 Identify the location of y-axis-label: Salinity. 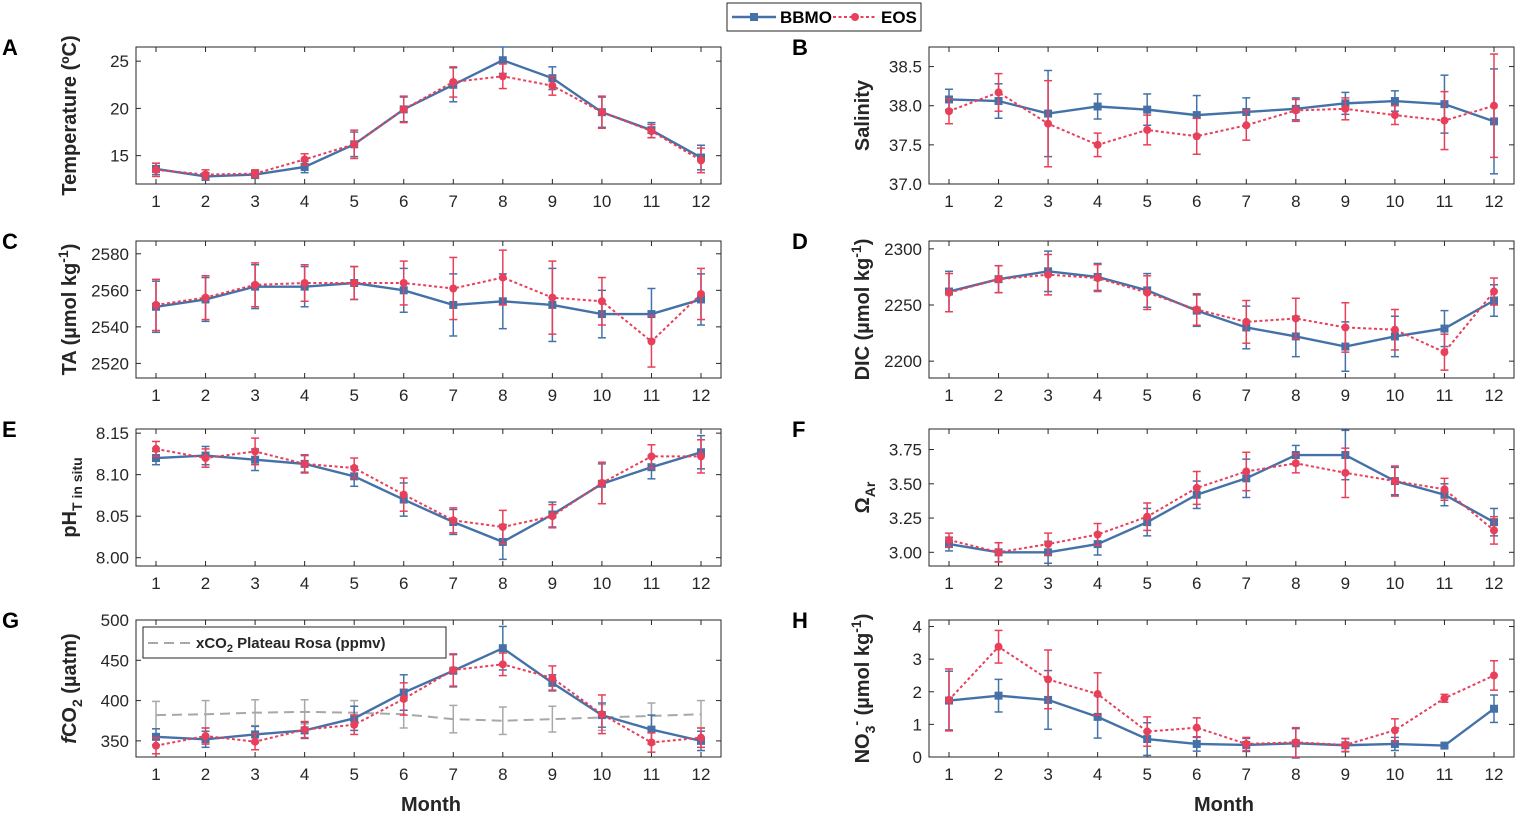
(863, 115).